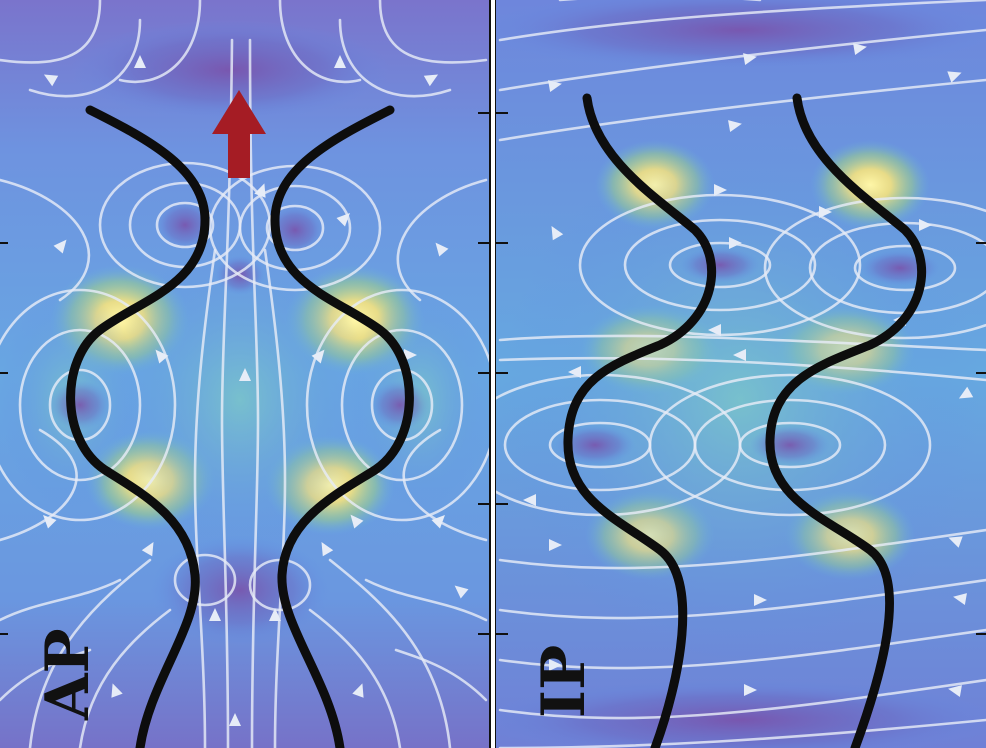  What do you see at coordinates (492, 374) in the screenshot?
I see `panel-divider` at bounding box center [492, 374].